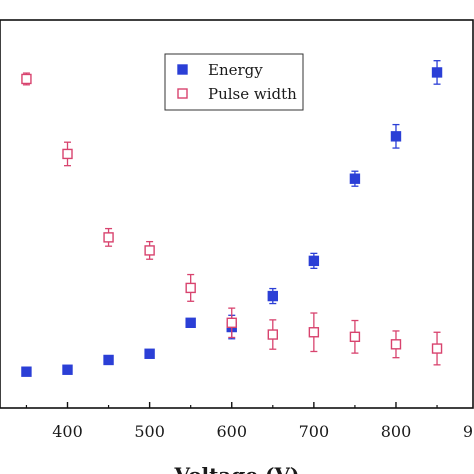 The image size is (474, 474). Describe the element at coordinates (252, 94) in the screenshot. I see `legend-label-pulse-width: Pulse width` at that location.